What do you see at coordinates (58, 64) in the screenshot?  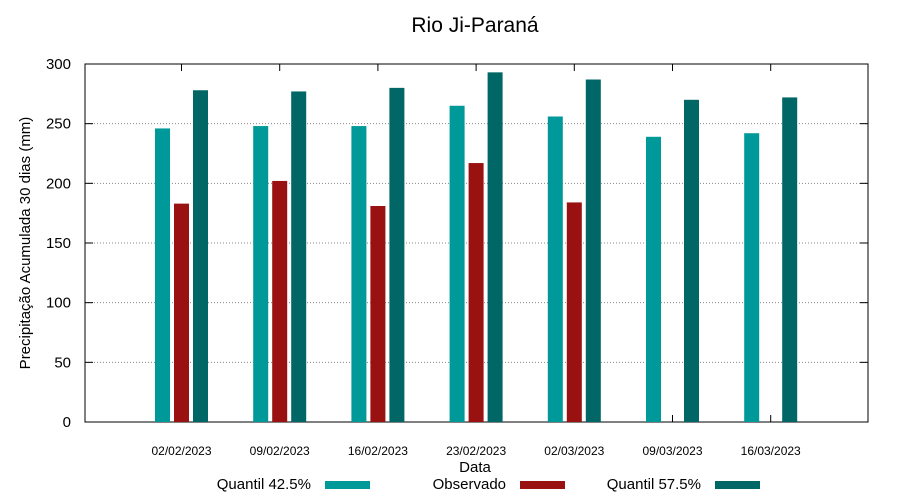 I see `y-tick-label: 300` at bounding box center [58, 64].